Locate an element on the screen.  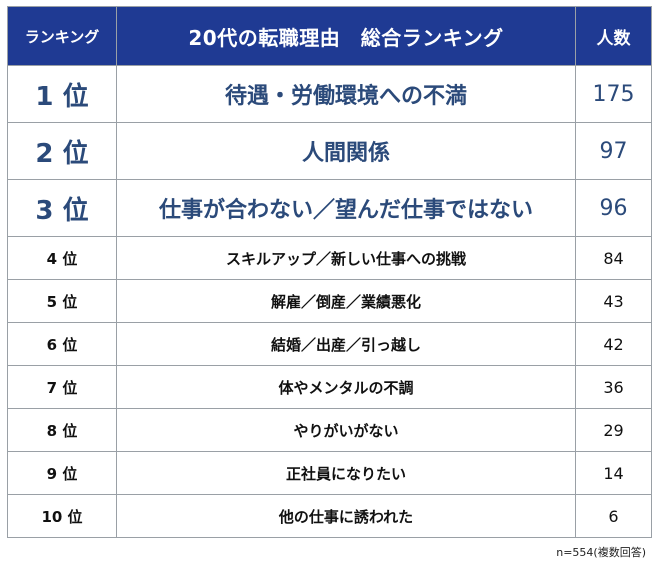
table-row: 1 位 待遇・労働環境への不満 175 is located at coordinates (329, 94).